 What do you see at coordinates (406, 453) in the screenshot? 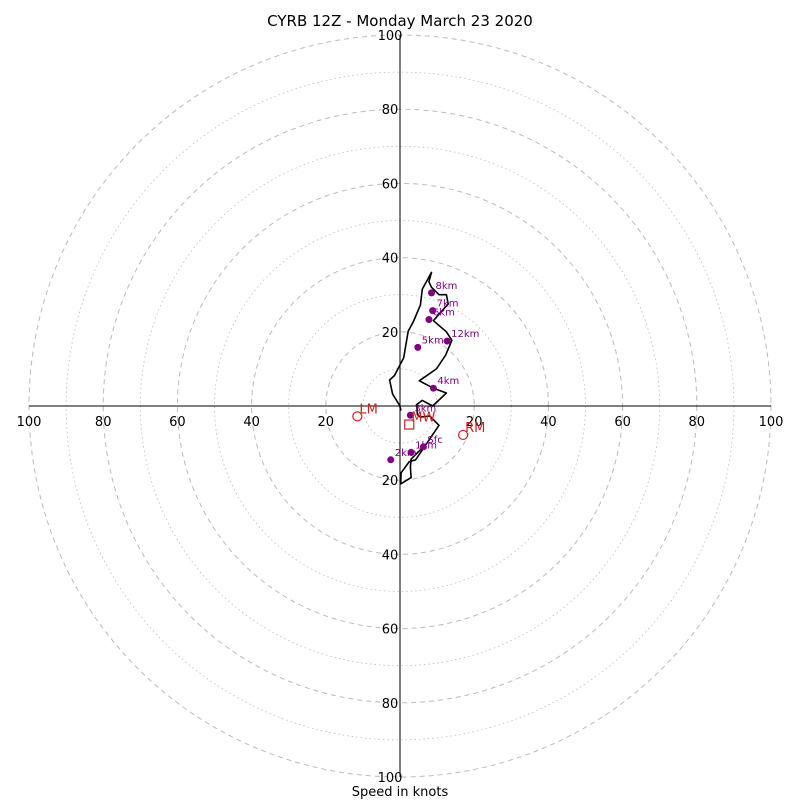
I see `height-label: 2km` at bounding box center [406, 453].